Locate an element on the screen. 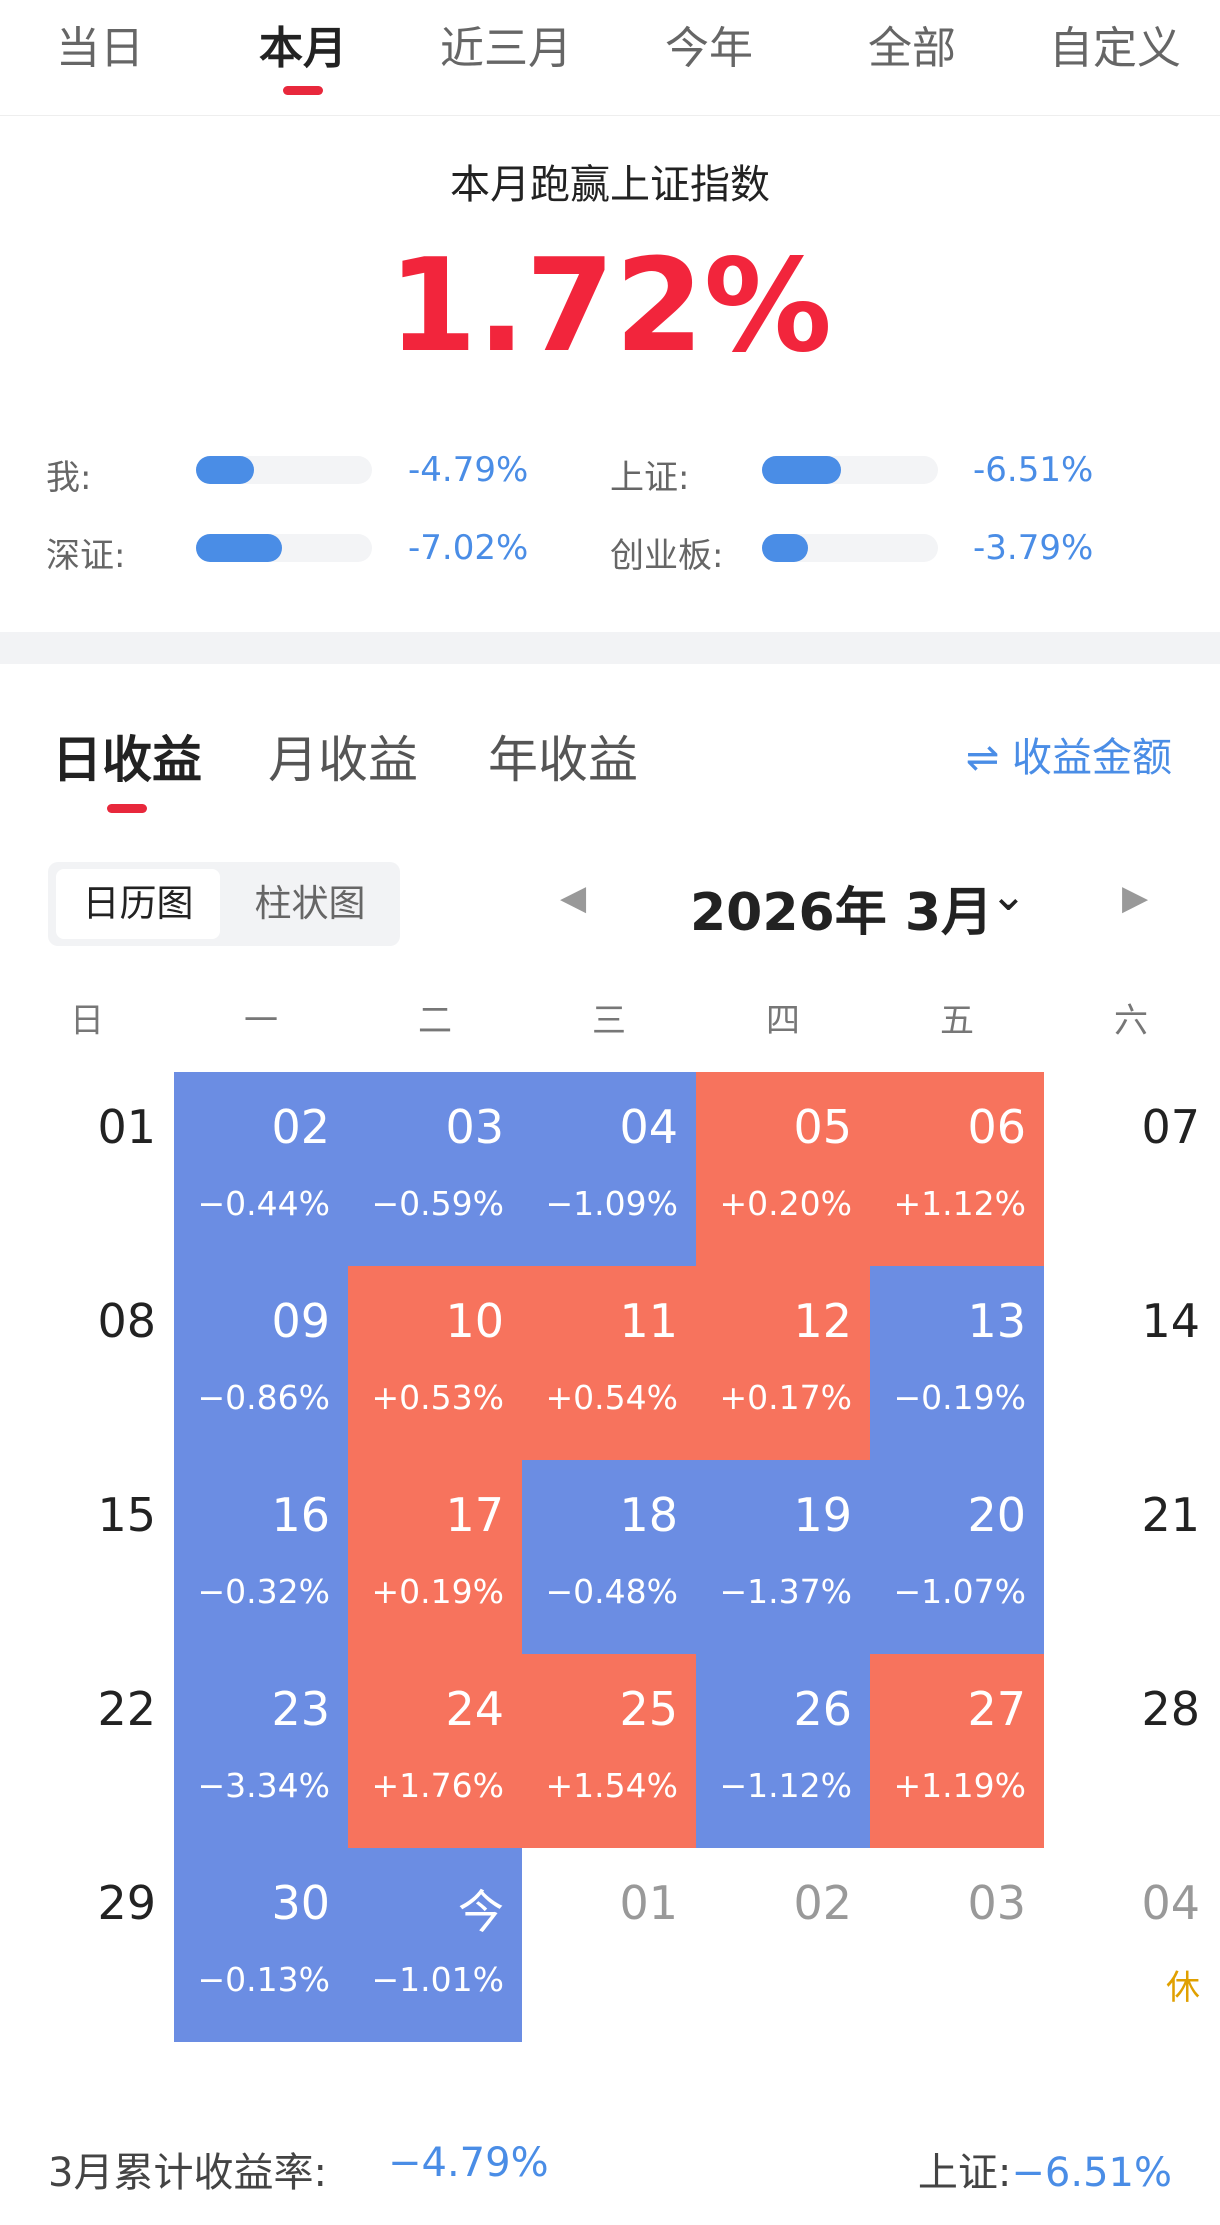  calendar-day-number: 01 is located at coordinates (648, 1903).